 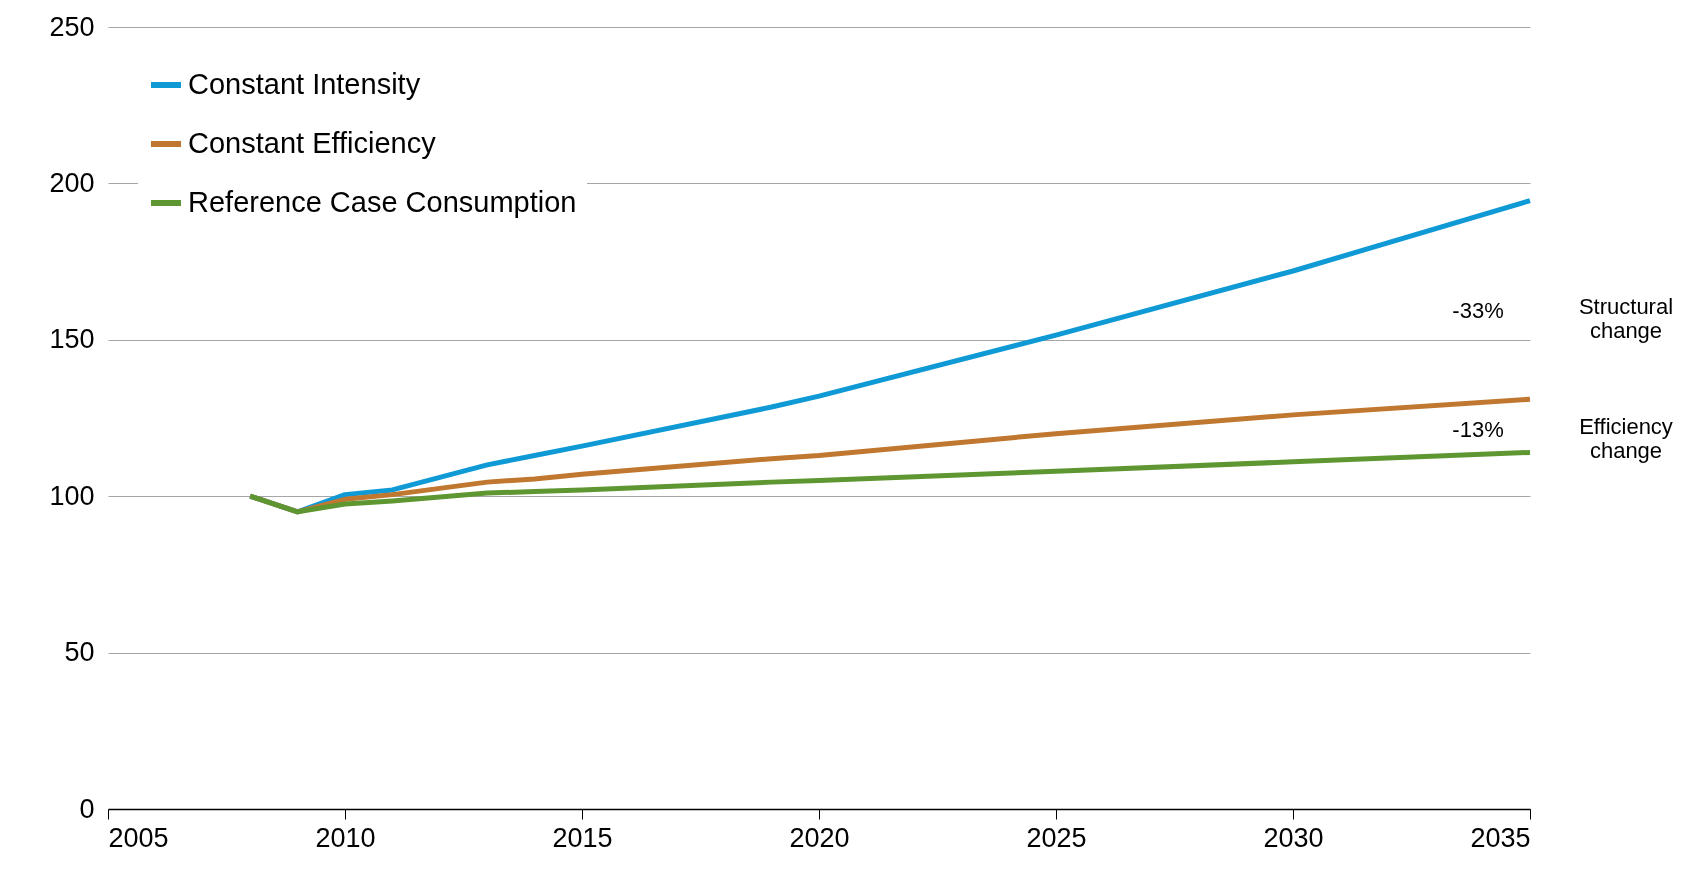 I want to click on x-tick-label: 2005, so click(x=138, y=837).